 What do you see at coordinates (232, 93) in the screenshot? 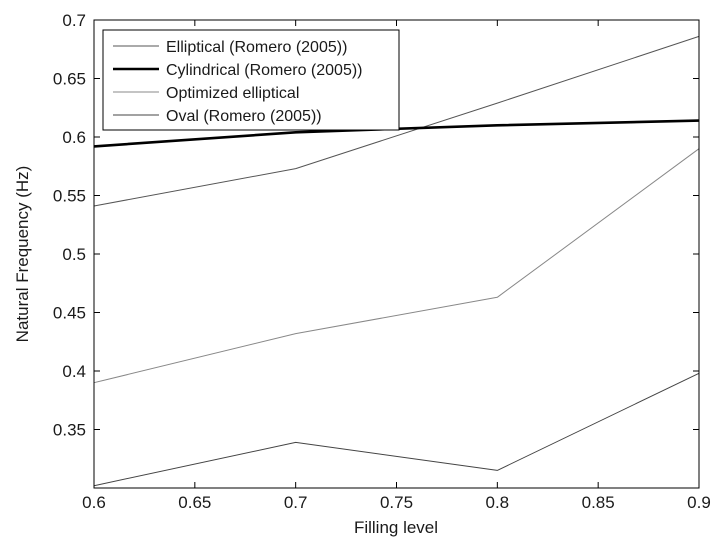
I see `legend-label-optimized-elliptical: Optimized elliptical` at bounding box center [232, 93].